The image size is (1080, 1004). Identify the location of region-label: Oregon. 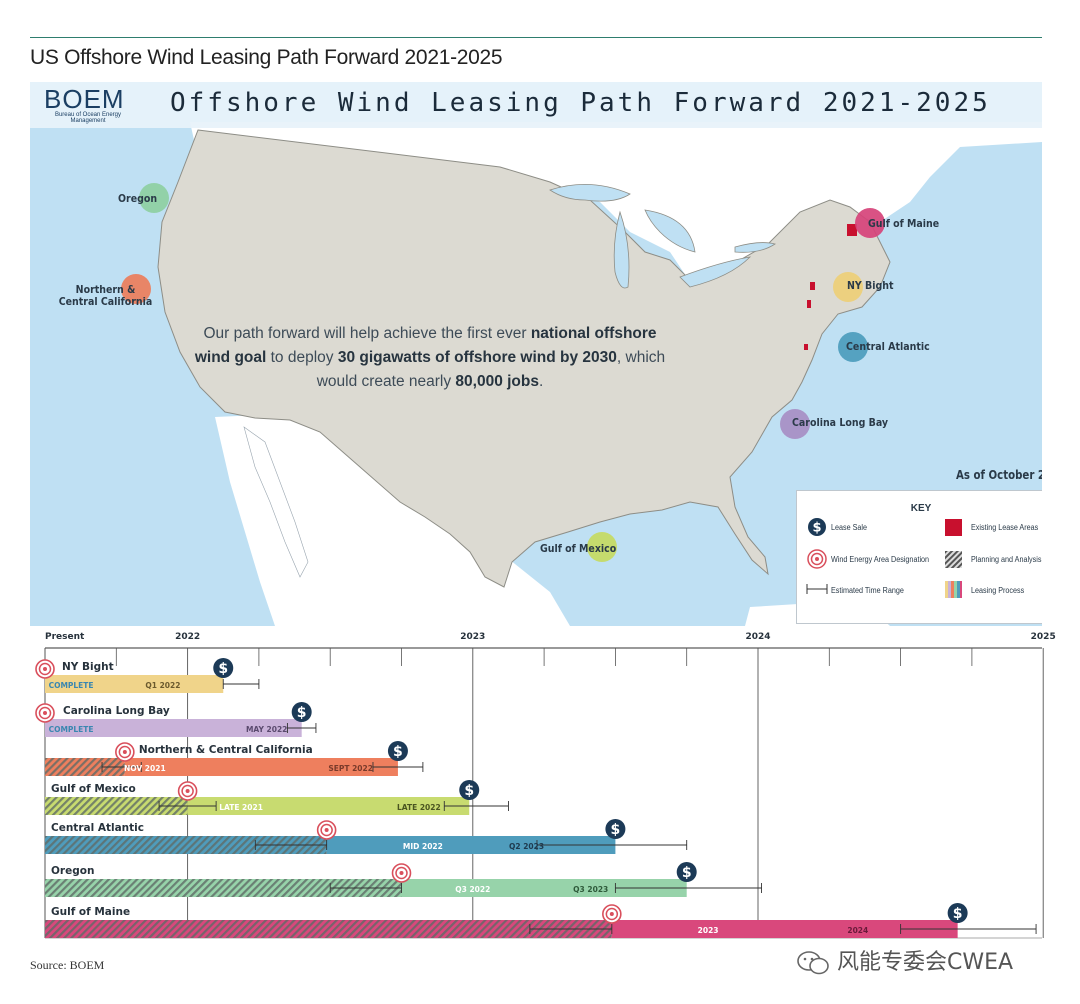
(138, 199).